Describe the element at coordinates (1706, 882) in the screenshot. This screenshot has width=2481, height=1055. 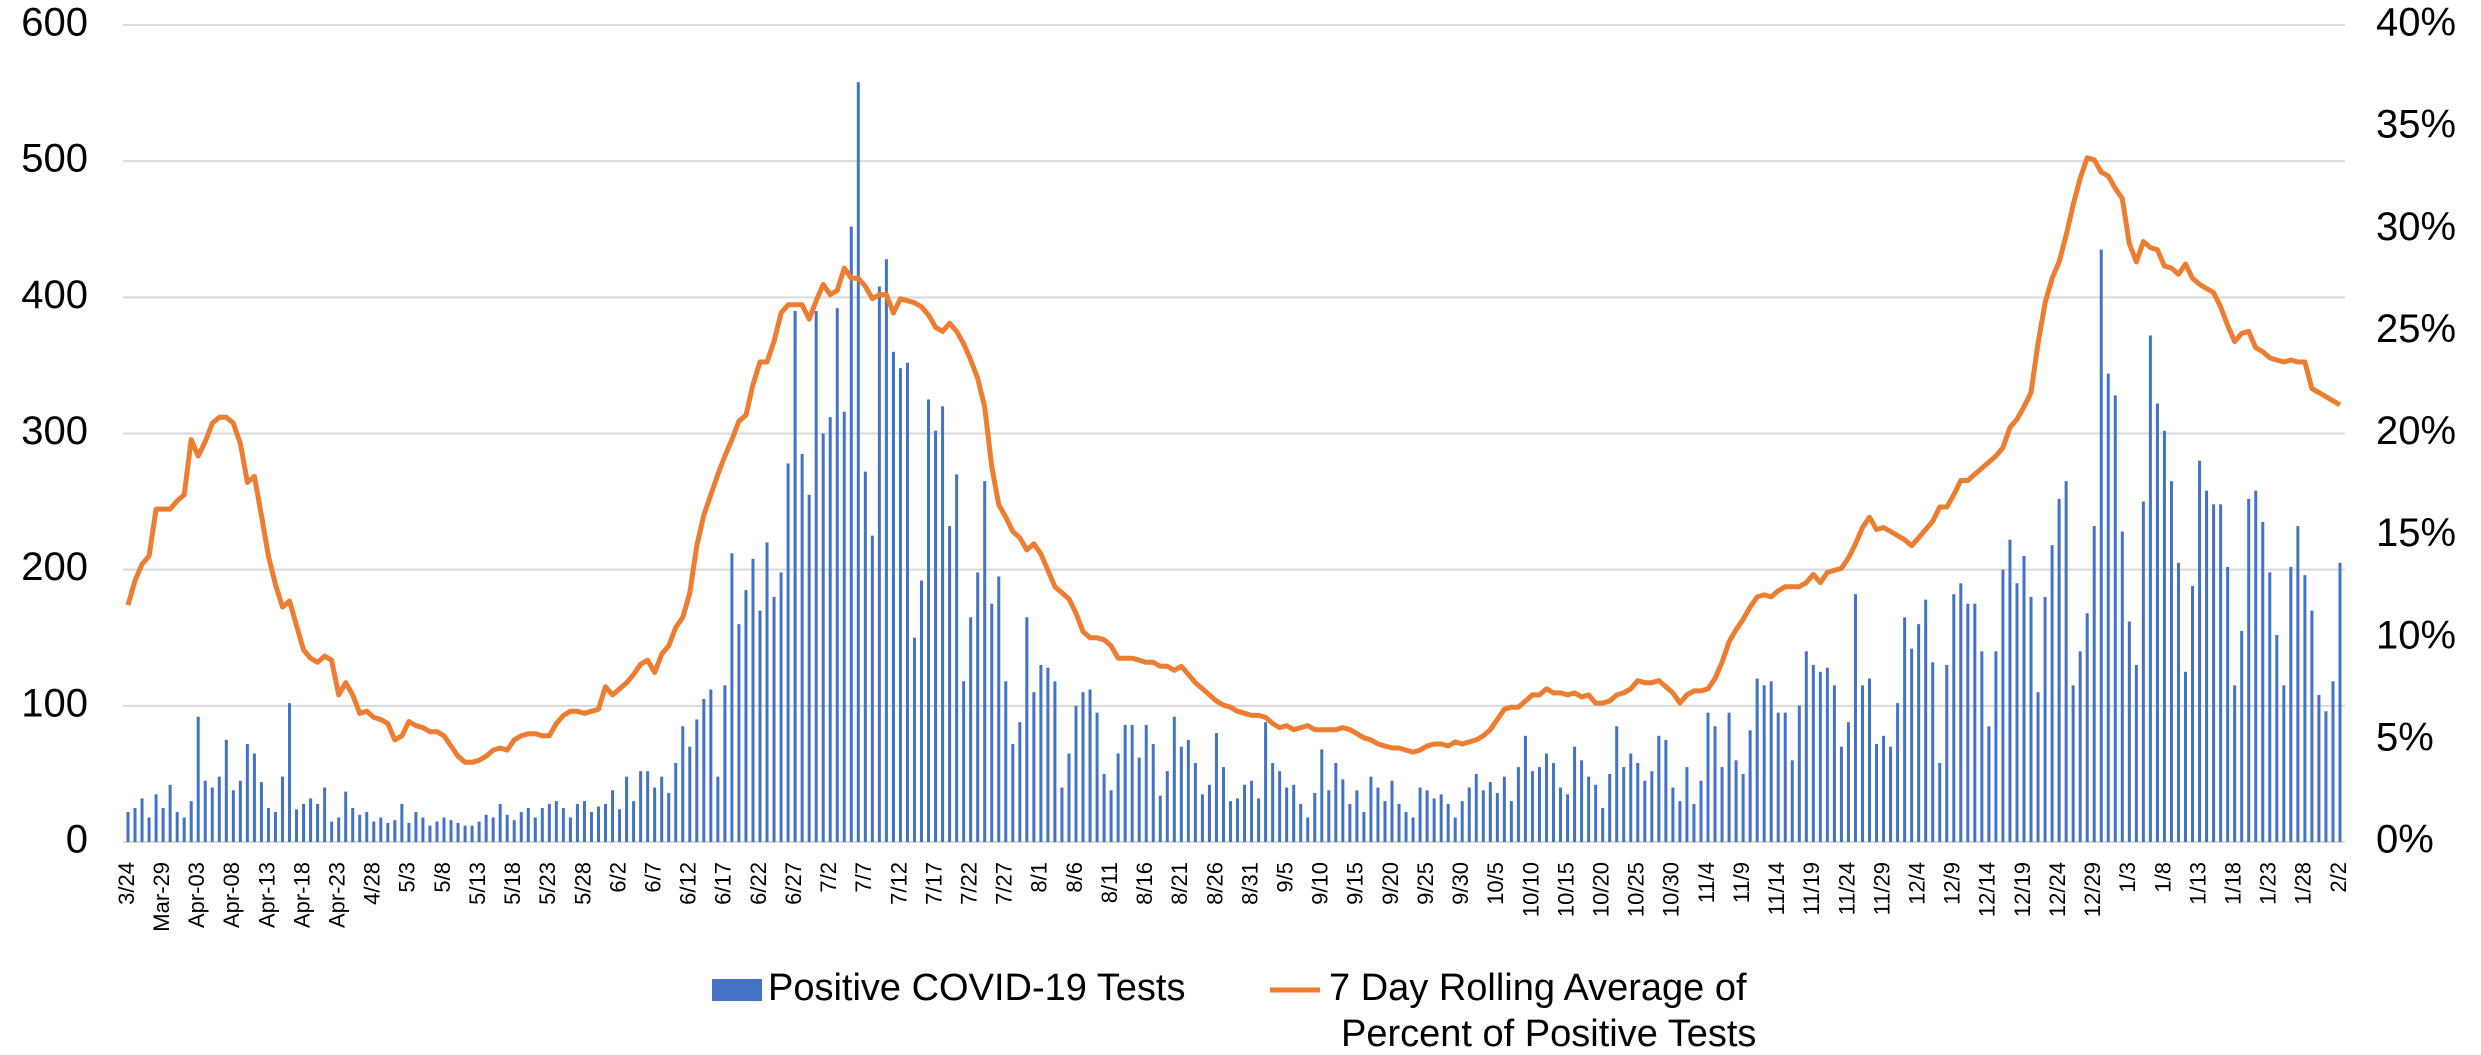
I see `x-tick-label: 11/4` at that location.